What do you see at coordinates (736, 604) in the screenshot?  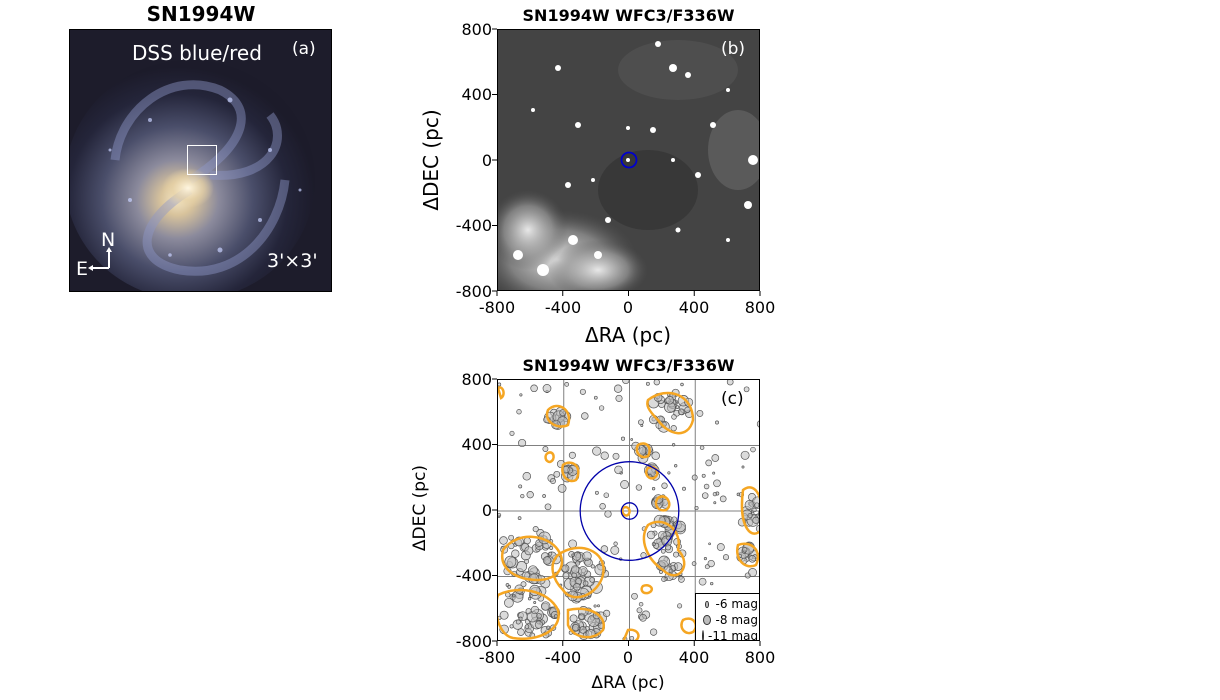 I see `legend-label: -6 mag` at bounding box center [736, 604].